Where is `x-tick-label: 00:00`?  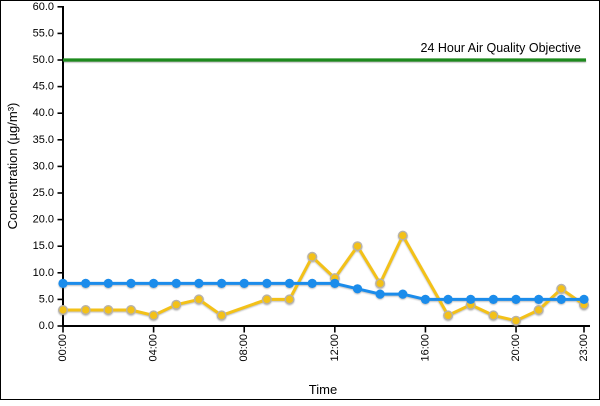 x-tick-label: 00:00 is located at coordinates (63, 348).